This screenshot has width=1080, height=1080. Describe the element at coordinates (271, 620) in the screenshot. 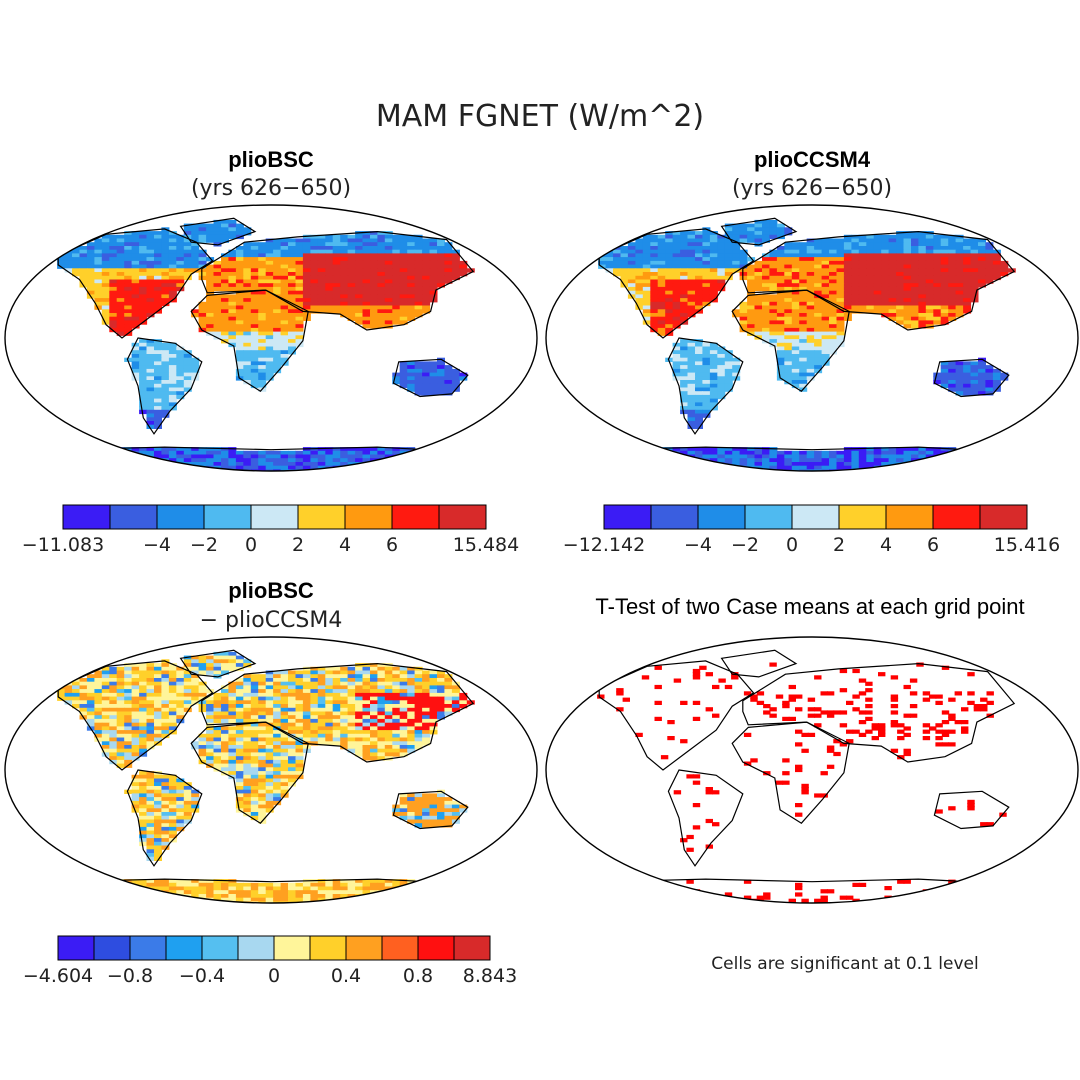

I see `panel-subtitle: − plioCCSM4` at that location.